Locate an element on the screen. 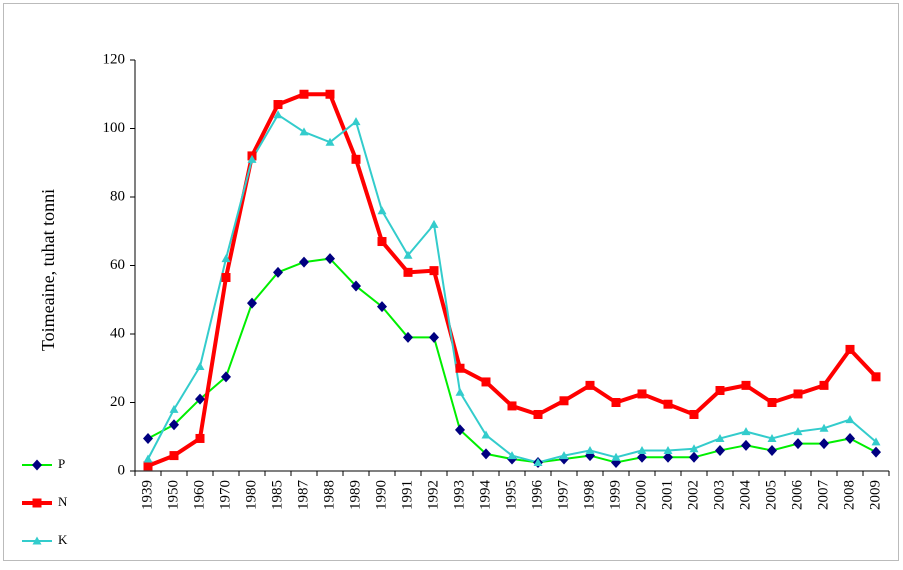 This screenshot has width=903, height=570. x-tick-label: 1994 is located at coordinates (485, 495).